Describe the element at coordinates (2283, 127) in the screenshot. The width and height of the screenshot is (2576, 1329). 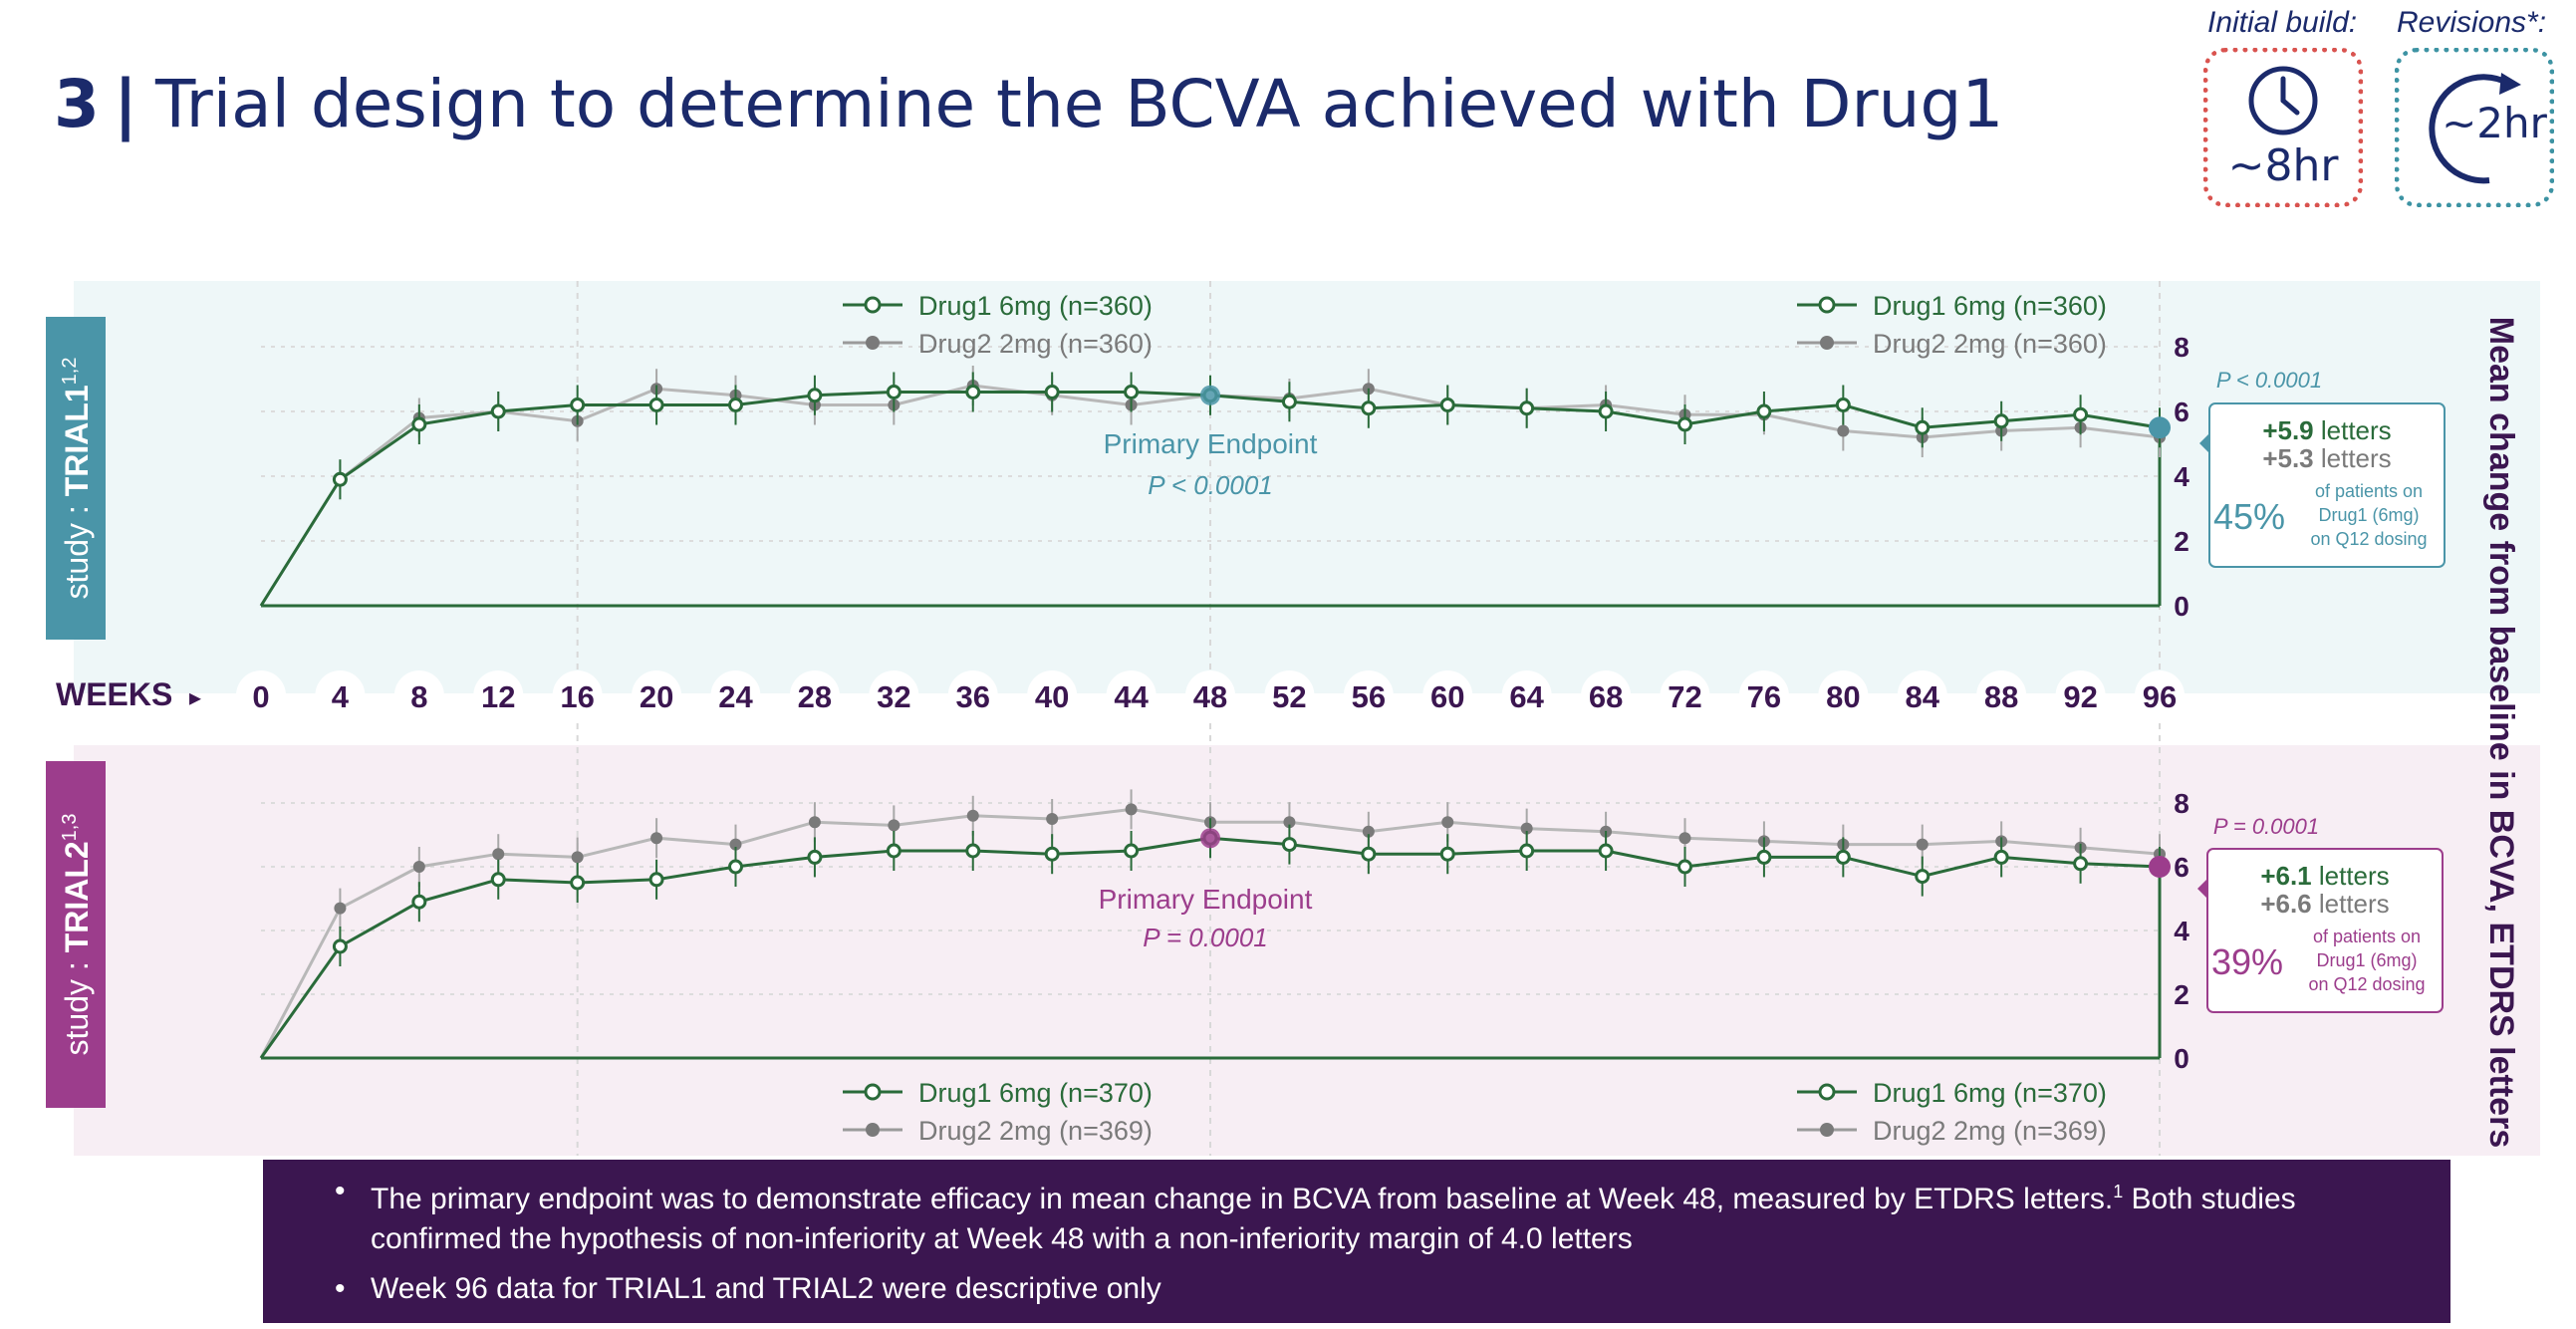
I see `initial-build-box: ~8hr` at that location.